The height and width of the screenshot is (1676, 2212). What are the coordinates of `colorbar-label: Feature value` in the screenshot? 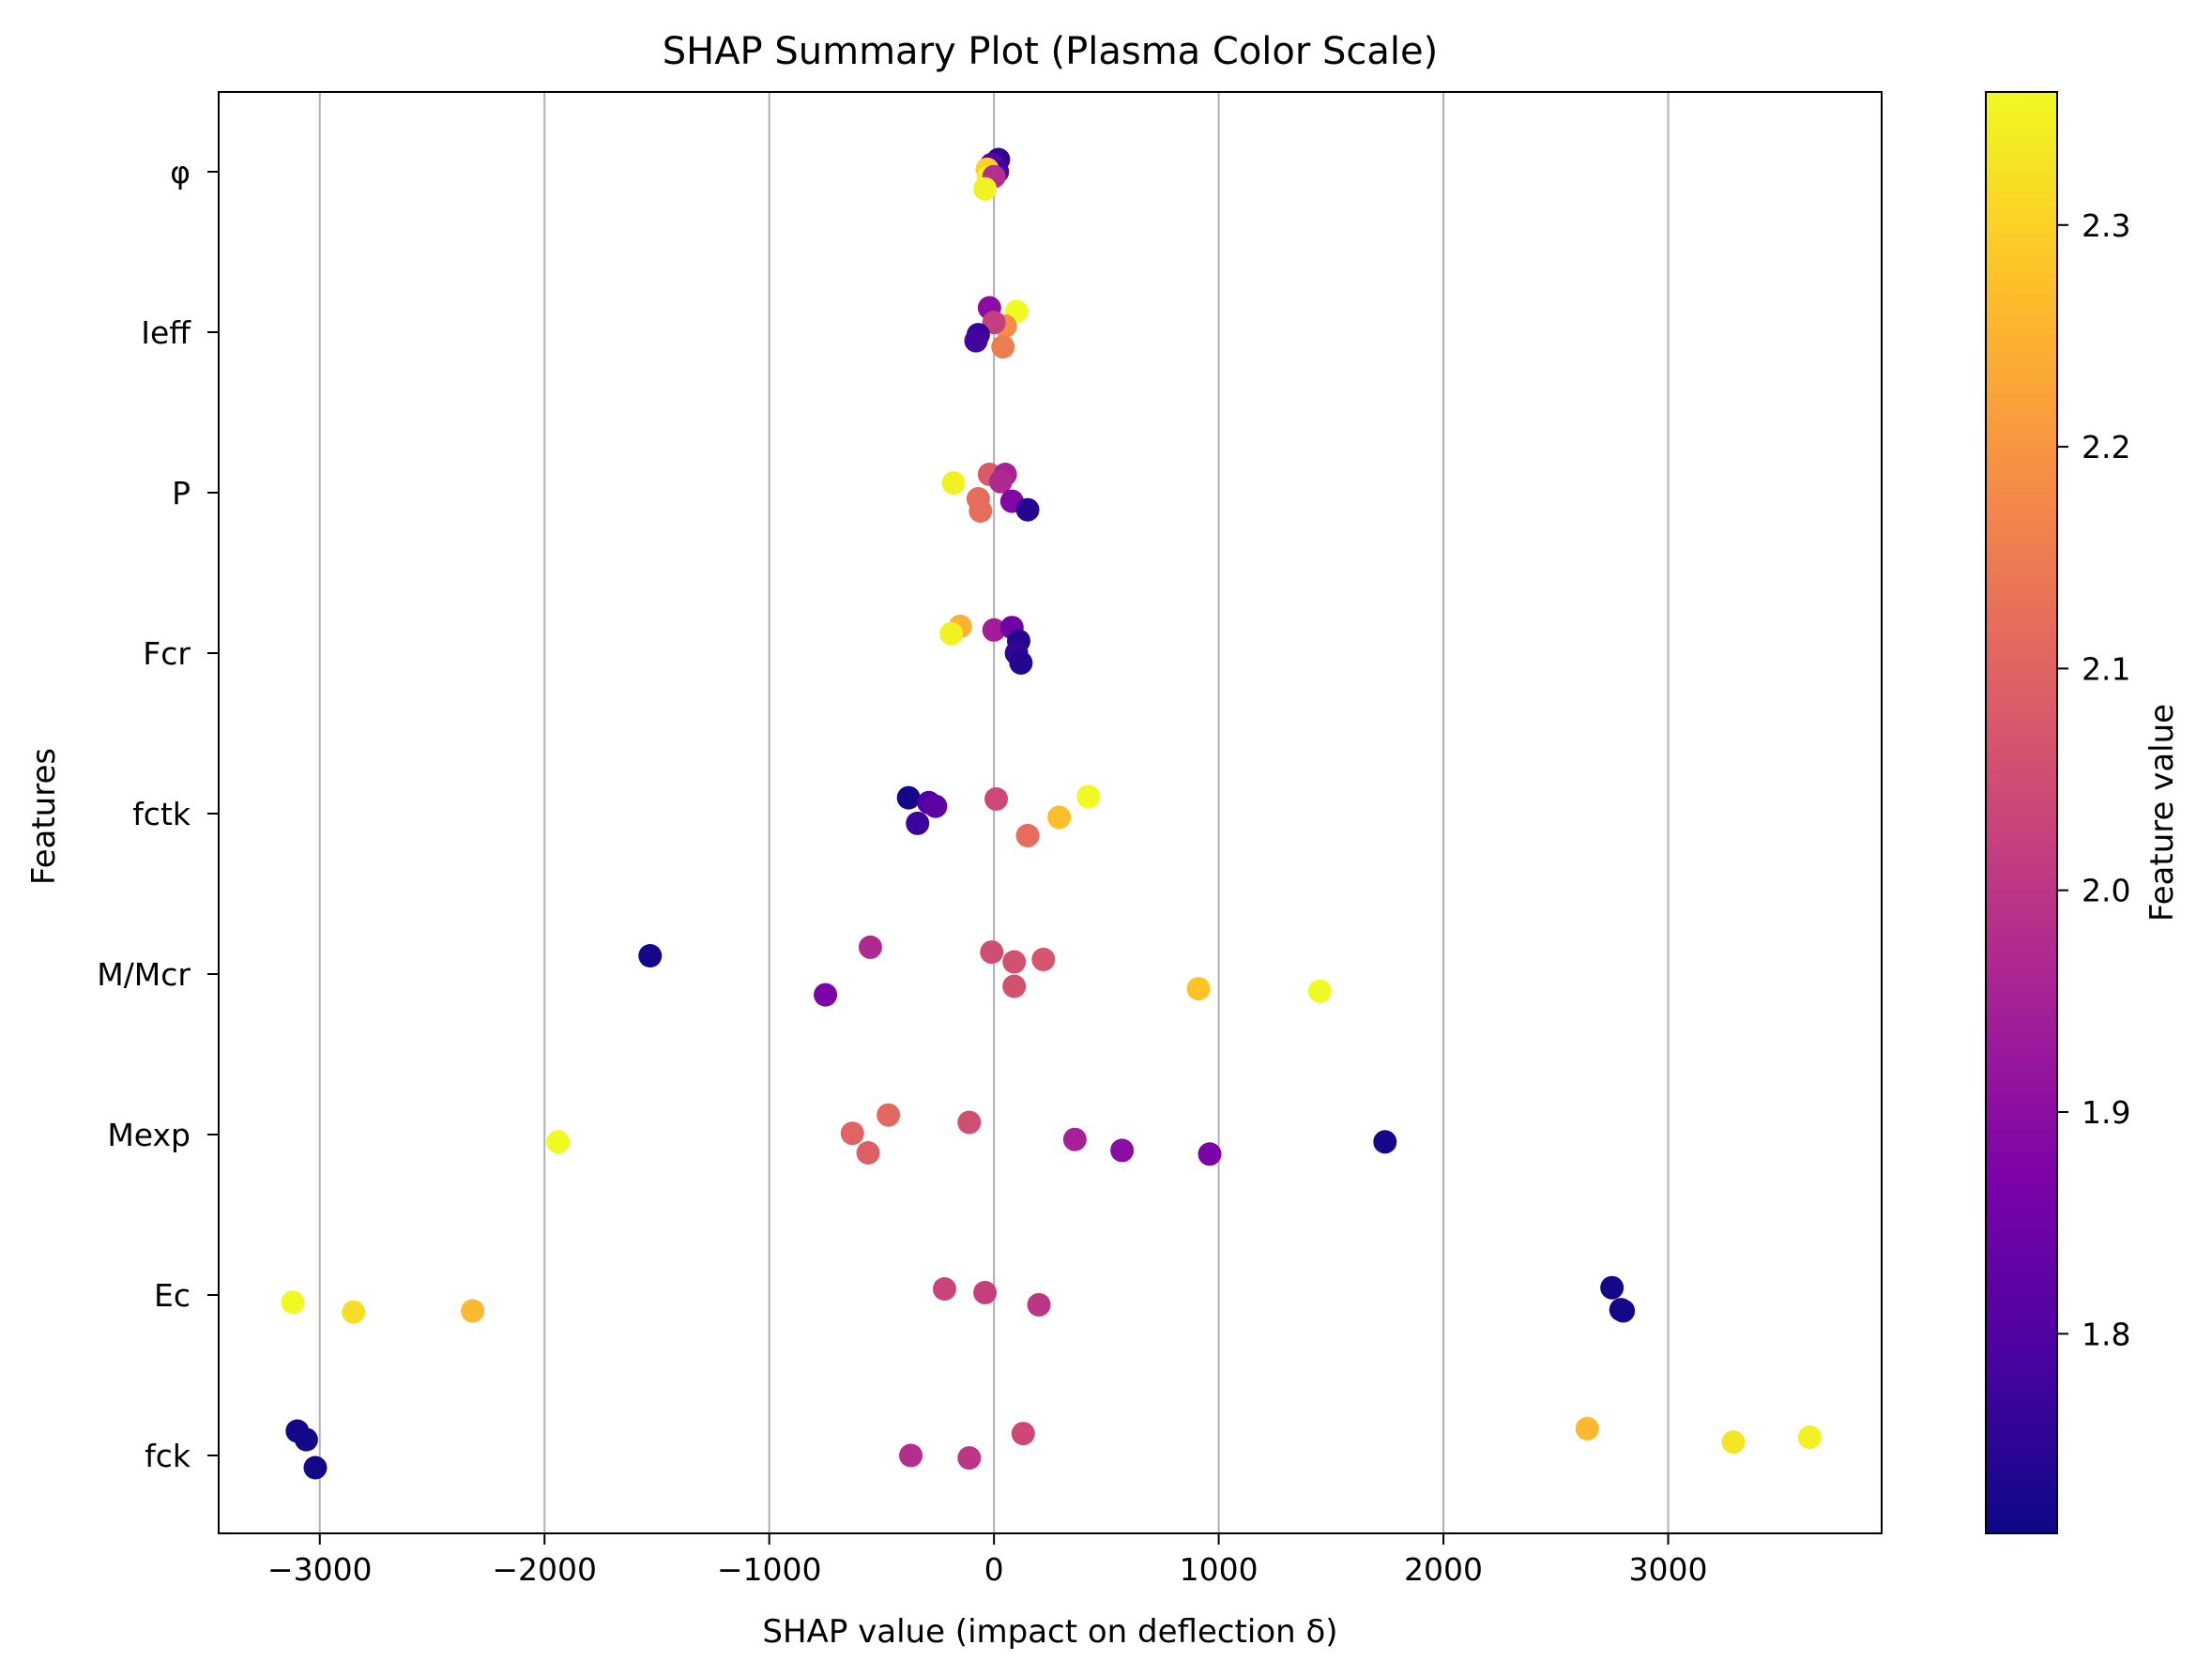 It's located at (2162, 813).